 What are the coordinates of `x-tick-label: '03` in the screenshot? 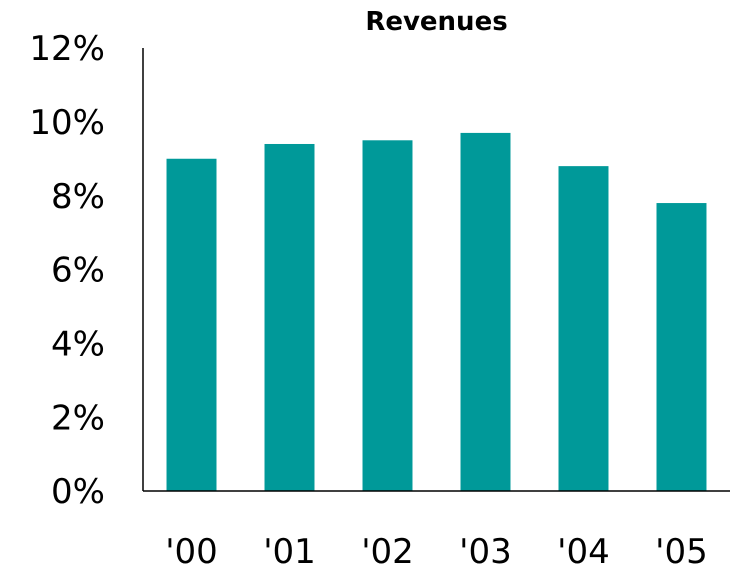 It's located at (485, 552).